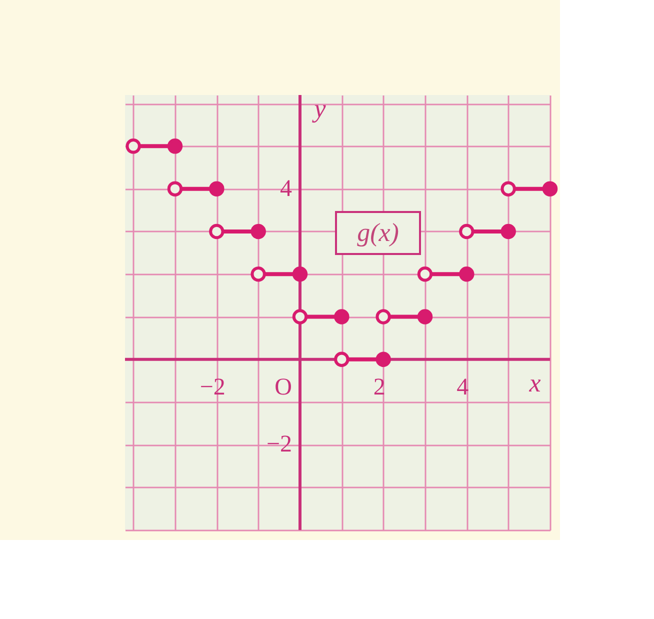 Image resolution: width=654 pixels, height=619 pixels. Describe the element at coordinates (318, 108) in the screenshot. I see `y-axis-title: y` at that location.